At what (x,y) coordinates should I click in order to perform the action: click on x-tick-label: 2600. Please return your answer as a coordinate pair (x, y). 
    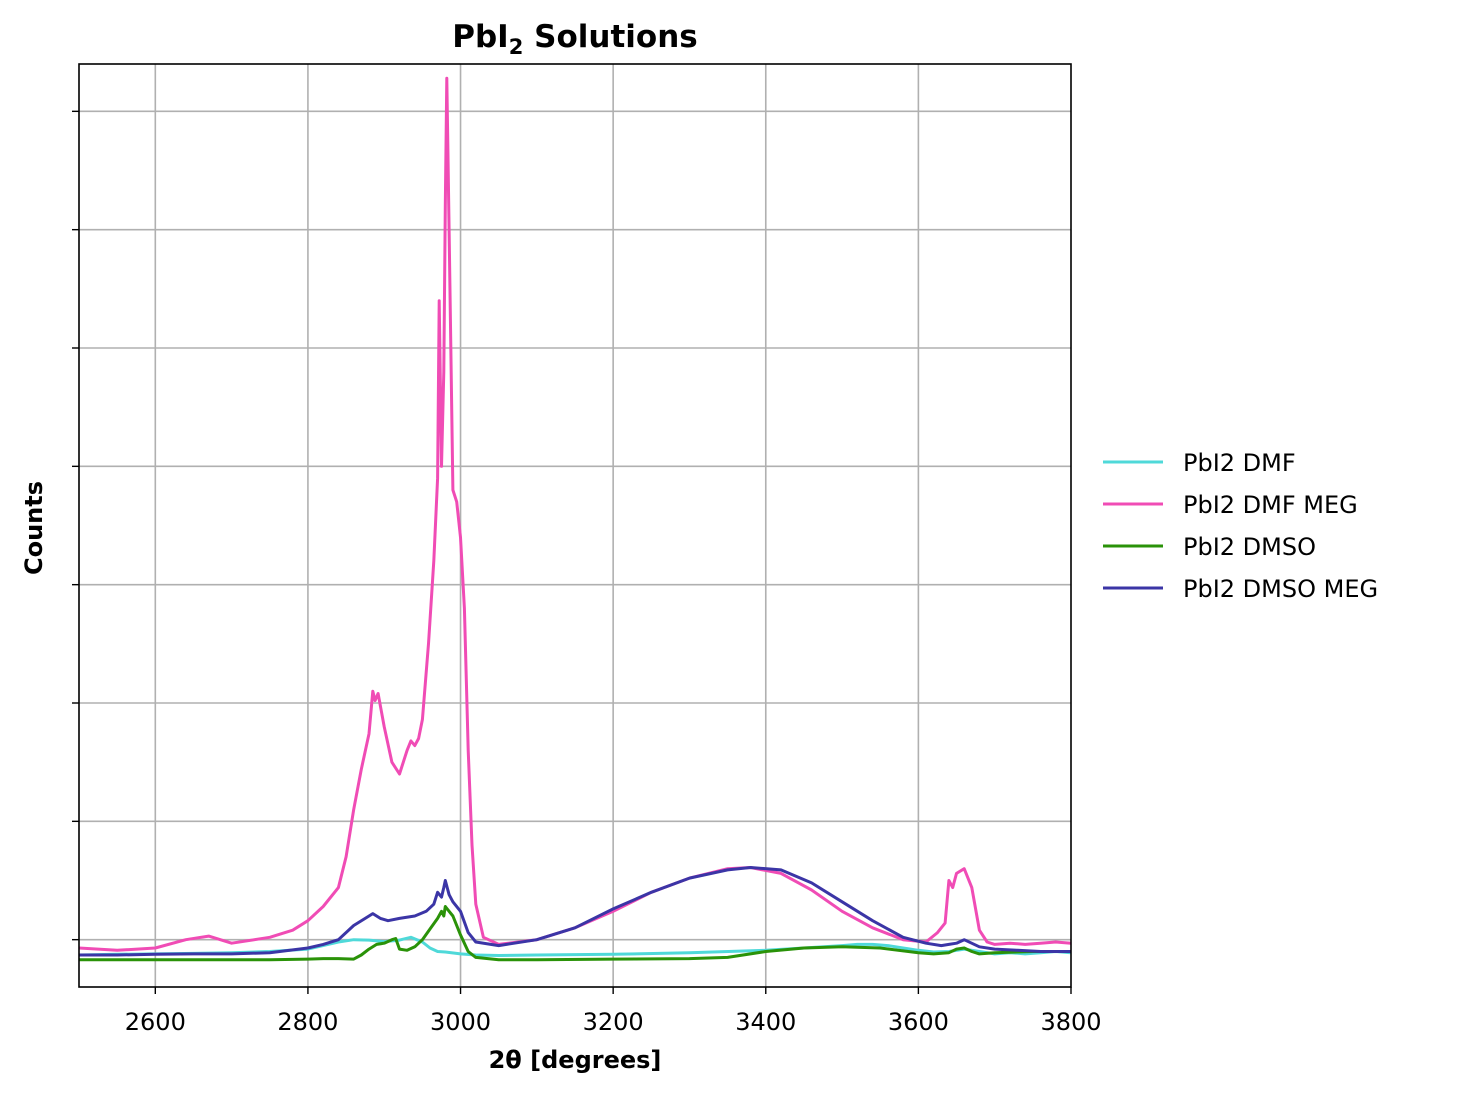
    Looking at the image, I should click on (155, 1022).